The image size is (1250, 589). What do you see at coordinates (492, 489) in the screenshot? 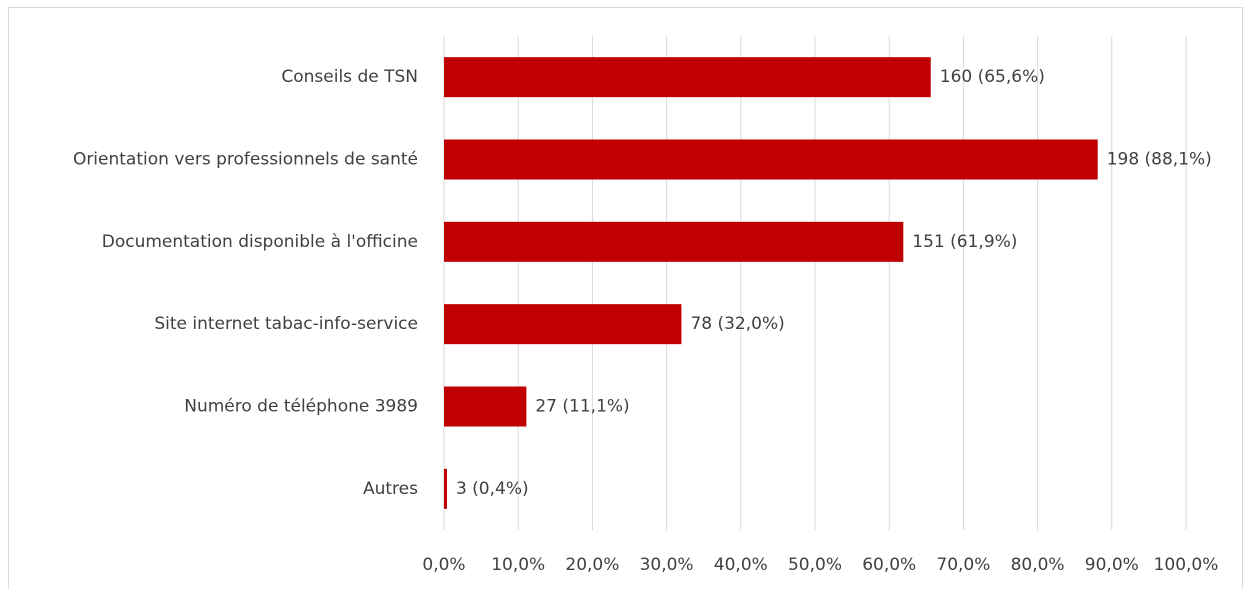
I see `data-label: 3 (0,4%)` at bounding box center [492, 489].